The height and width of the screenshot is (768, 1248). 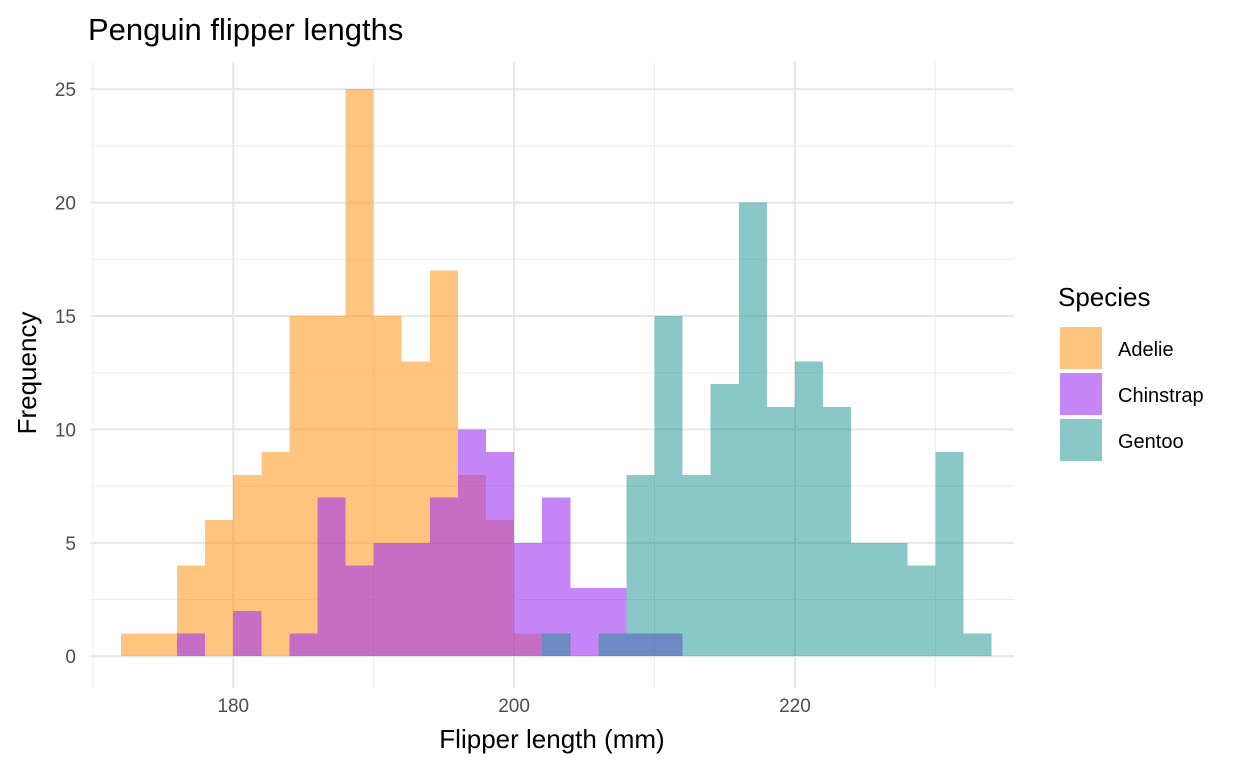 I want to click on y-tick-label: 5, so click(x=70, y=544).